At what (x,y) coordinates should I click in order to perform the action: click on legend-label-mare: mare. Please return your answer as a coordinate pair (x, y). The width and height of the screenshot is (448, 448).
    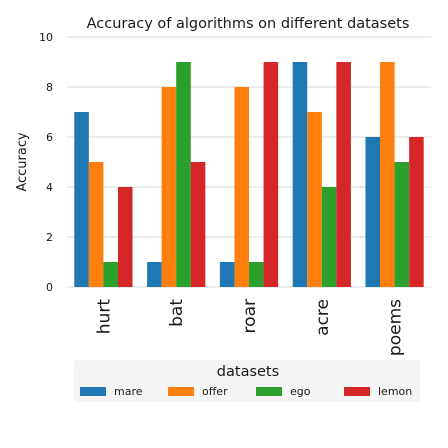
    Looking at the image, I should click on (128, 391).